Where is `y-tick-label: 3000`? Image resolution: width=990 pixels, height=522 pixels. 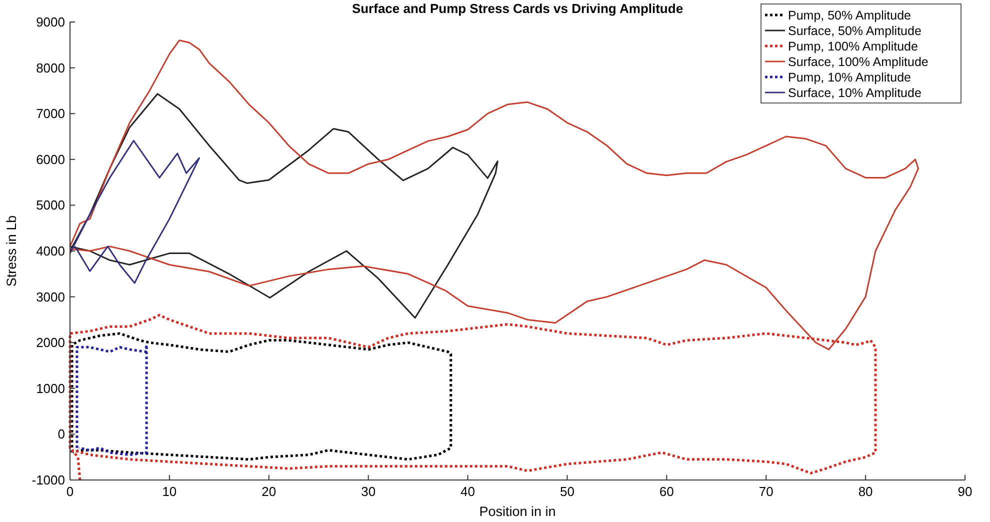
y-tick-label: 3000 is located at coordinates (50, 296).